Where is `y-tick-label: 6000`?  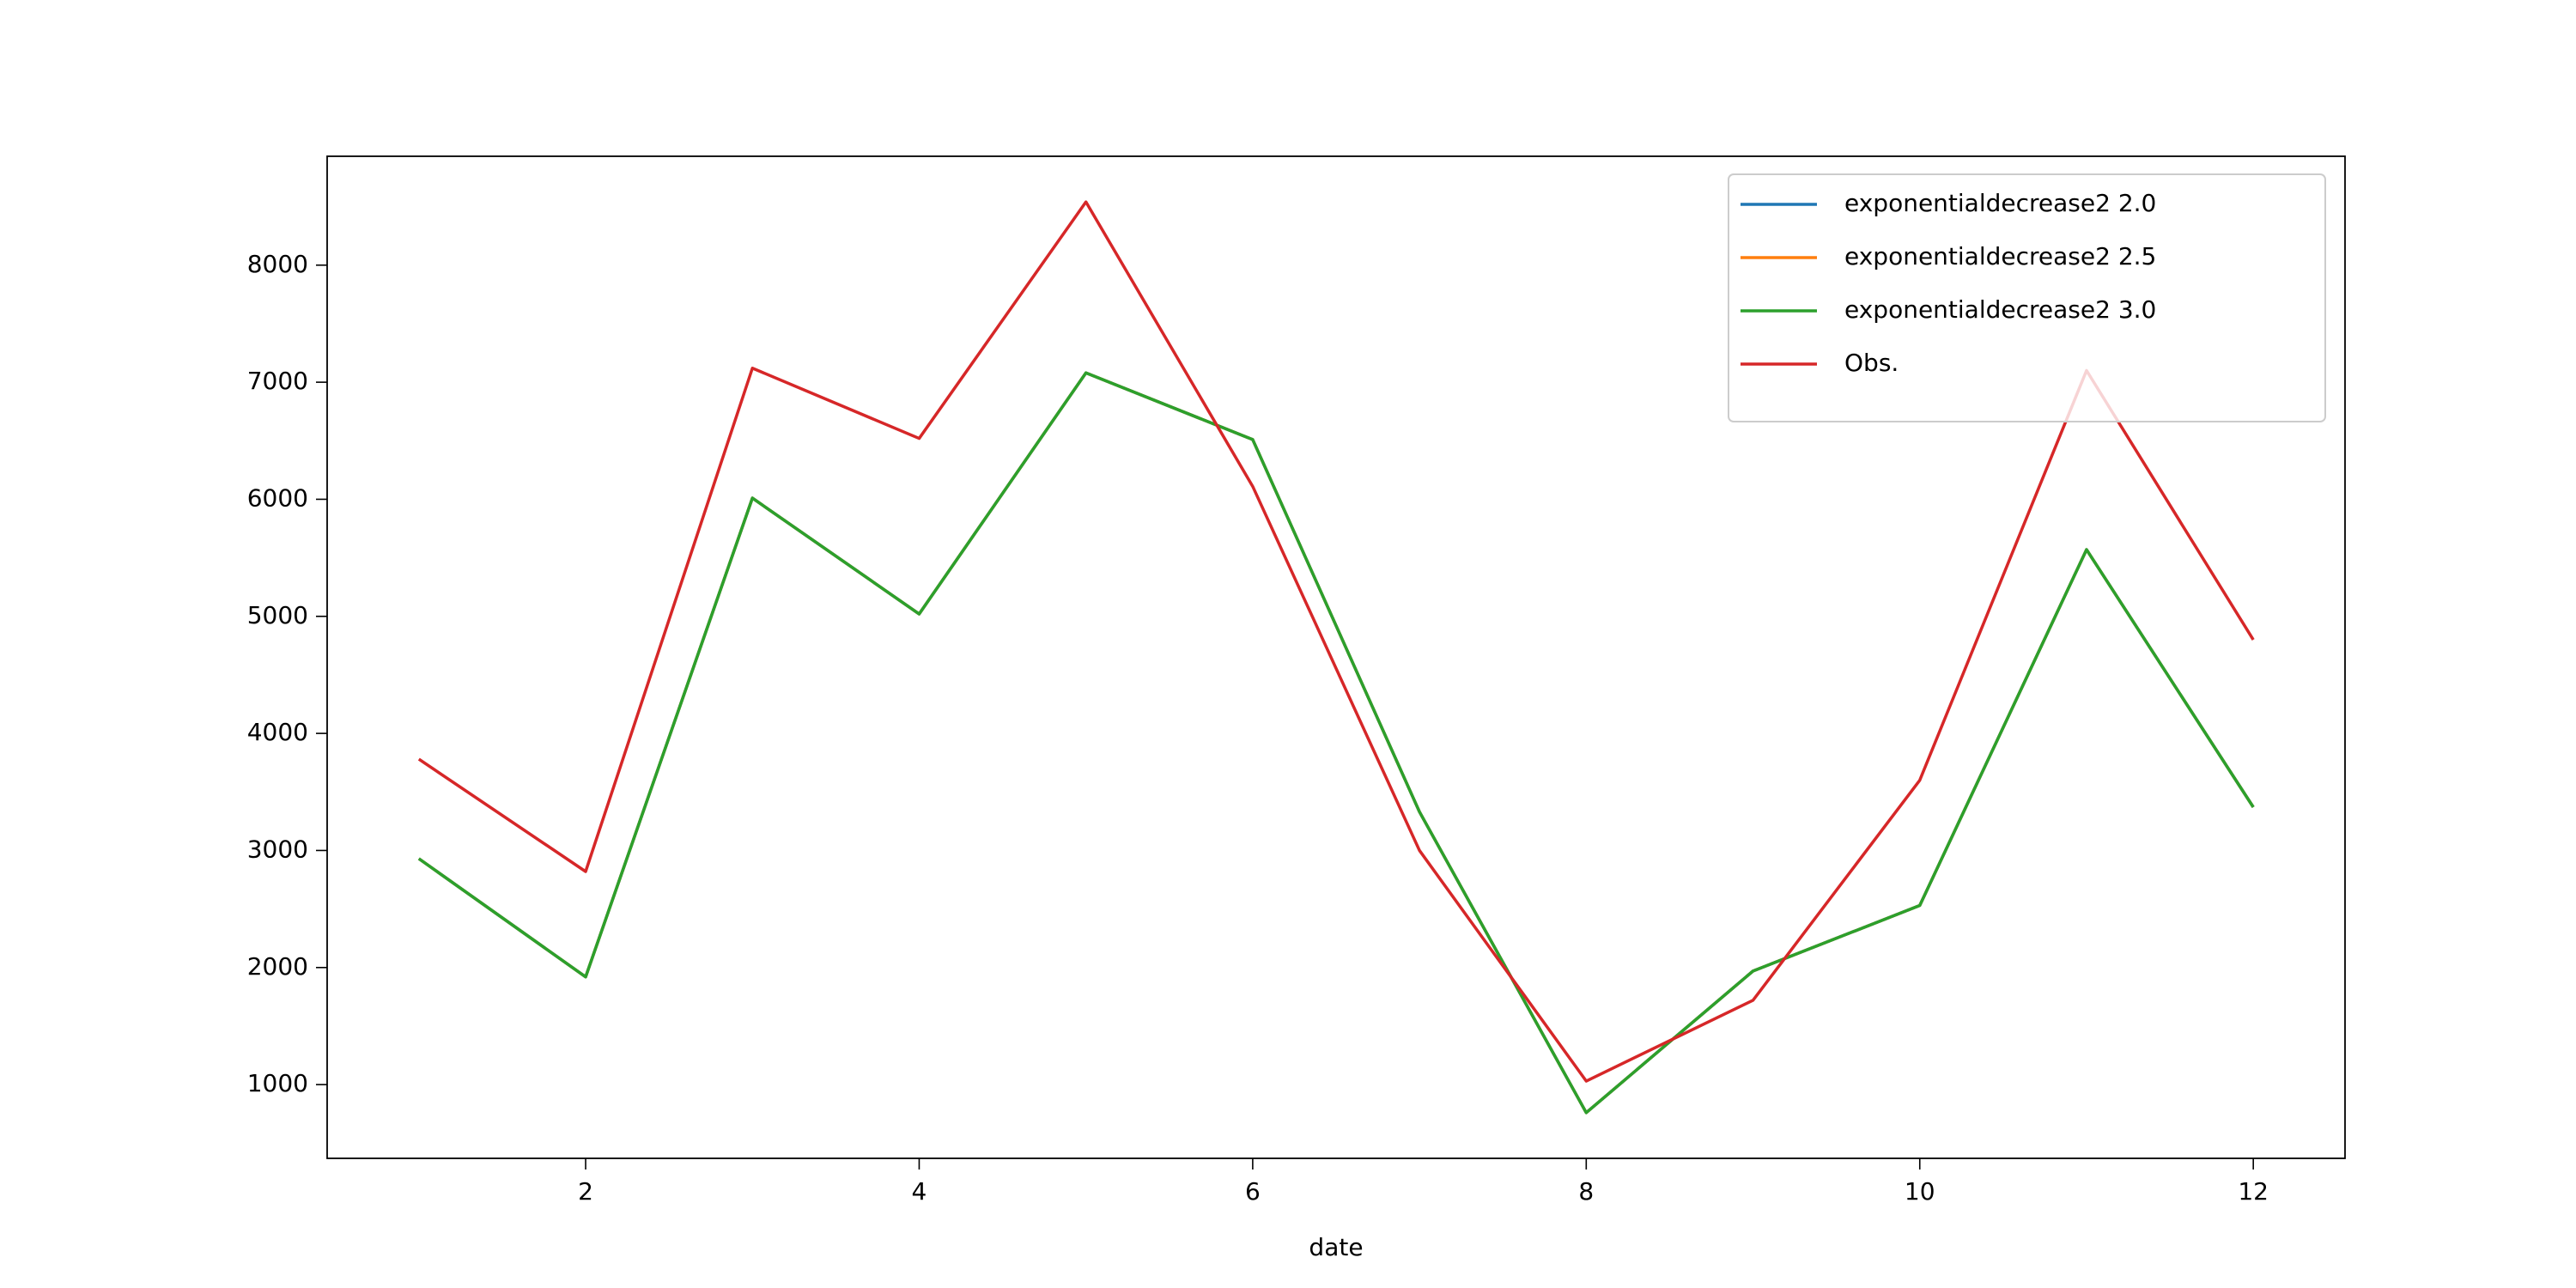 y-tick-label: 6000 is located at coordinates (278, 497).